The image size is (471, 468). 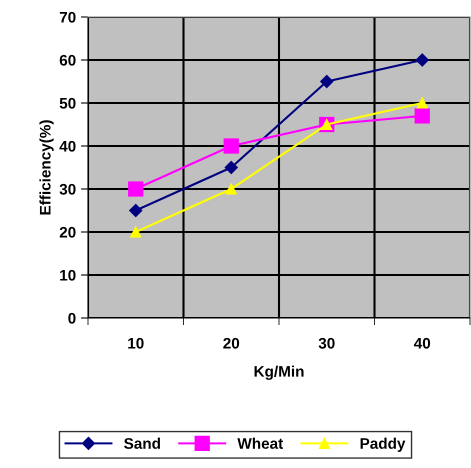 I want to click on y-tick-label: 10, so click(x=68, y=275).